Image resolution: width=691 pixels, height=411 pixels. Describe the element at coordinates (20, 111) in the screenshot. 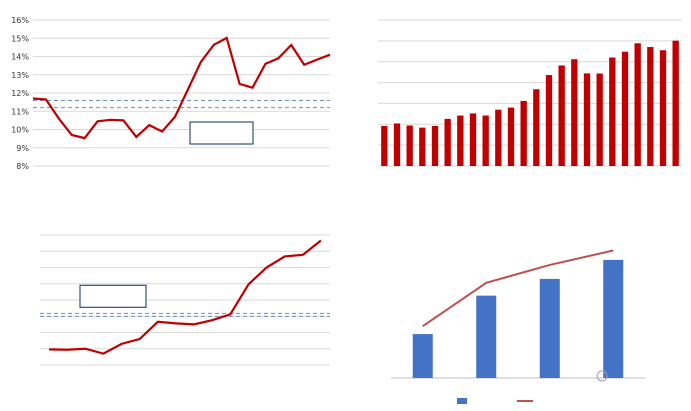

I see `y-tick-label: 11%` at that location.